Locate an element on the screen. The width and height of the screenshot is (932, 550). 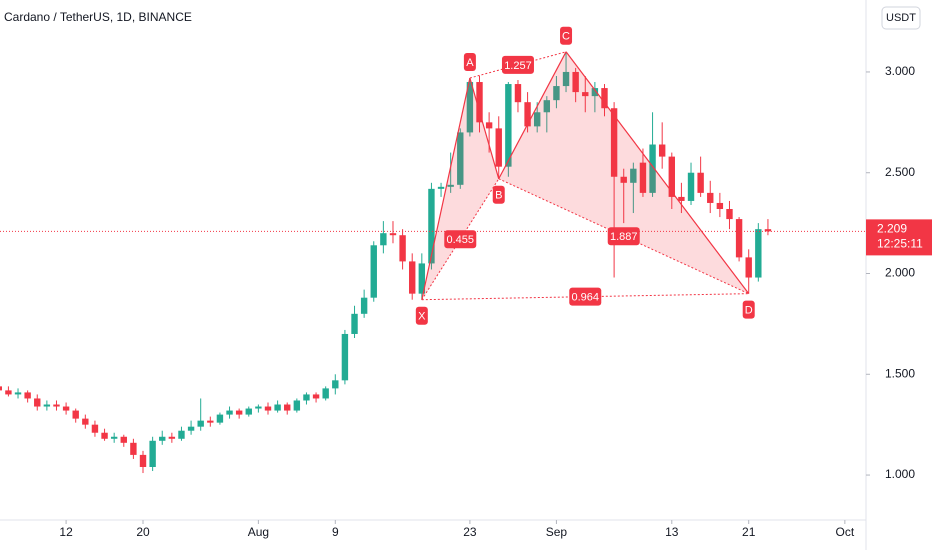
x-tick-label: 9 is located at coordinates (335, 532).